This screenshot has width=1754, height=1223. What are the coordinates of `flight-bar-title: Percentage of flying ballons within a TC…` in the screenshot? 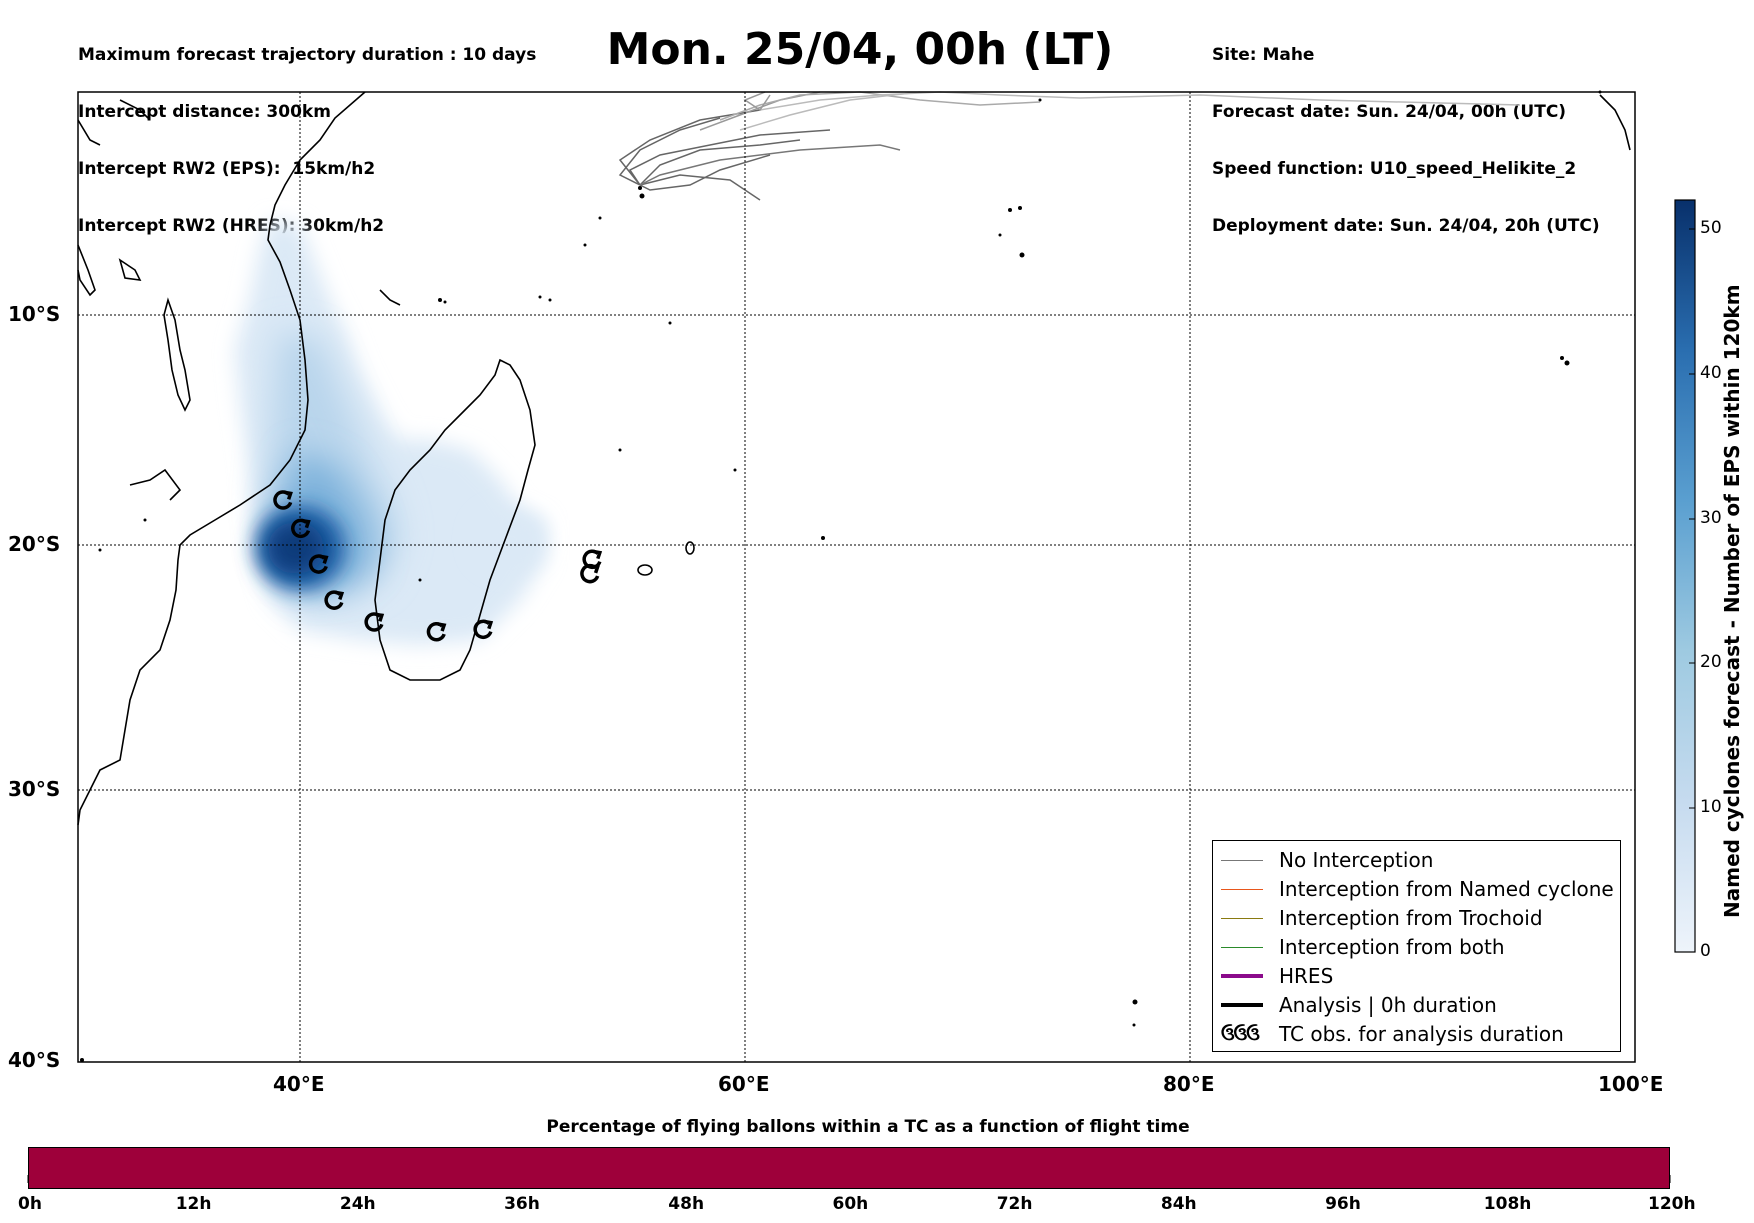 It's located at (868, 1127).